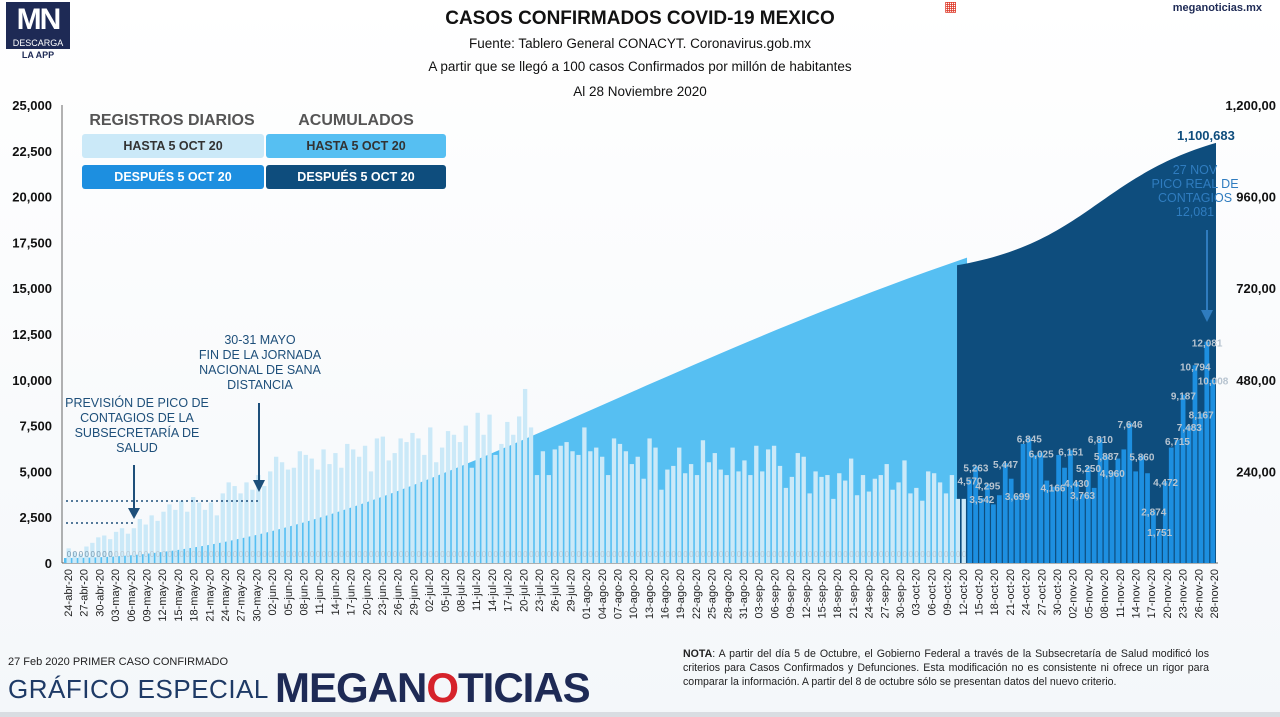  Describe the element at coordinates (1042, 592) in the screenshot. I see `x-tick-label: 27-oct-20` at that location.